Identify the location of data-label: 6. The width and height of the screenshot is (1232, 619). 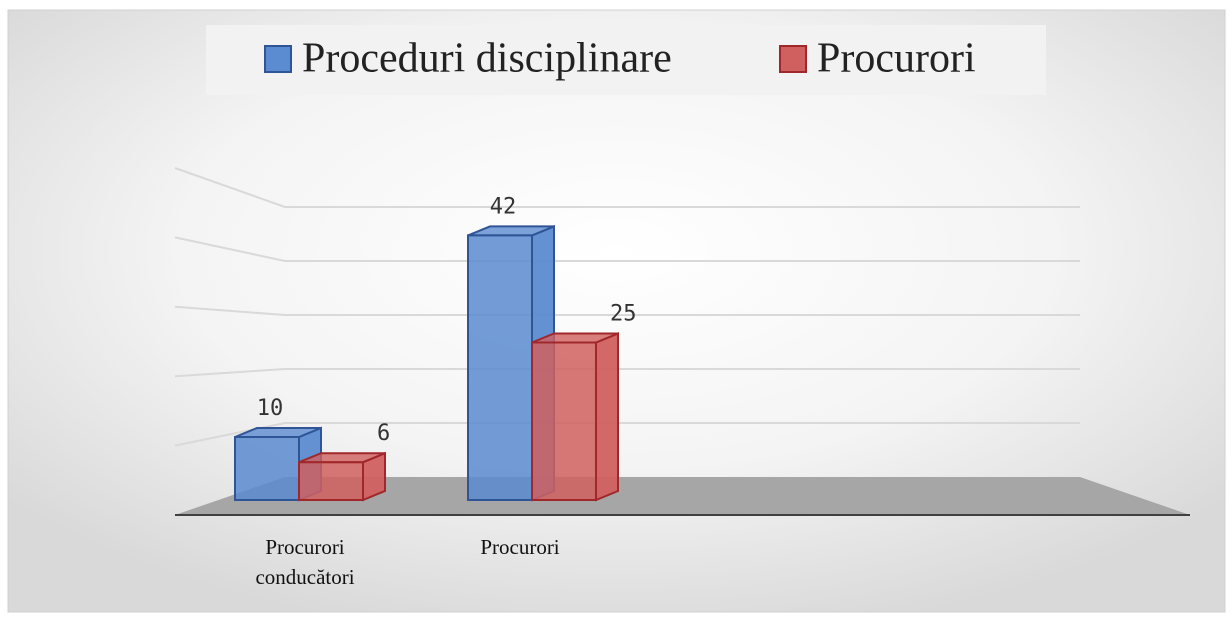
(383, 433).